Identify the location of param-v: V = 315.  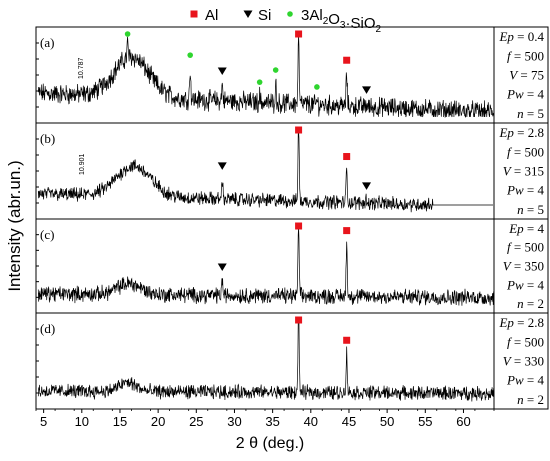
(523, 171).